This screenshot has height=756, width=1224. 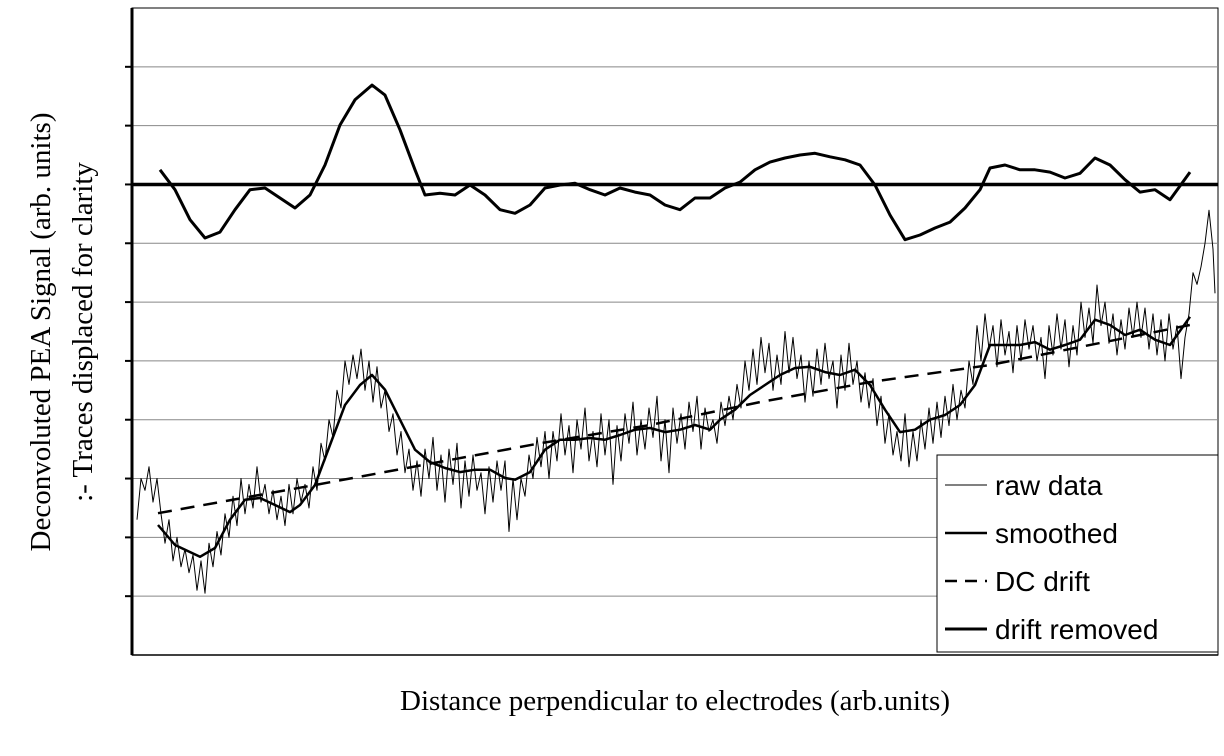 I want to click on legend-label: raw data, so click(x=1049, y=485).